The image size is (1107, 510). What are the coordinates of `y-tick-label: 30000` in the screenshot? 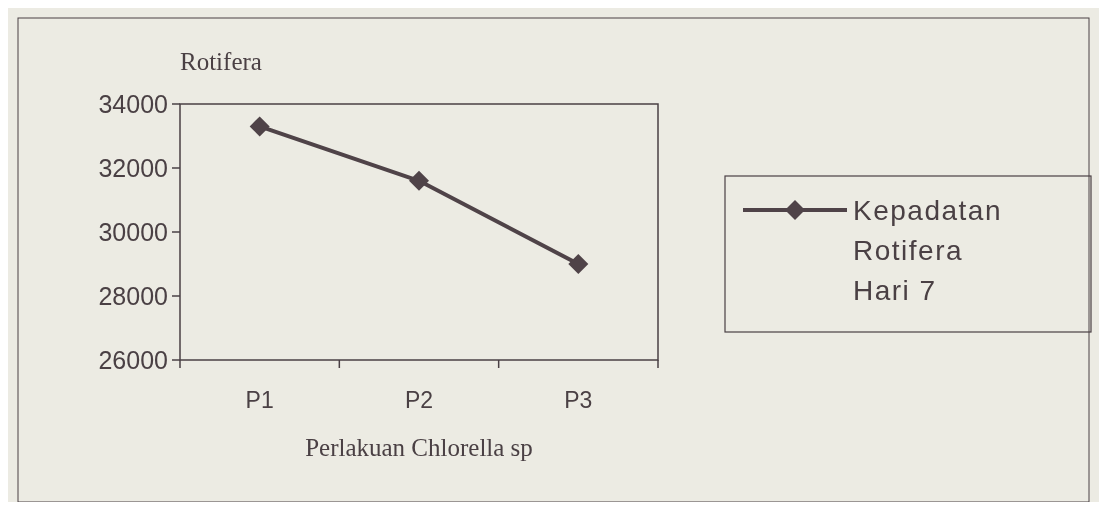 It's located at (133, 231).